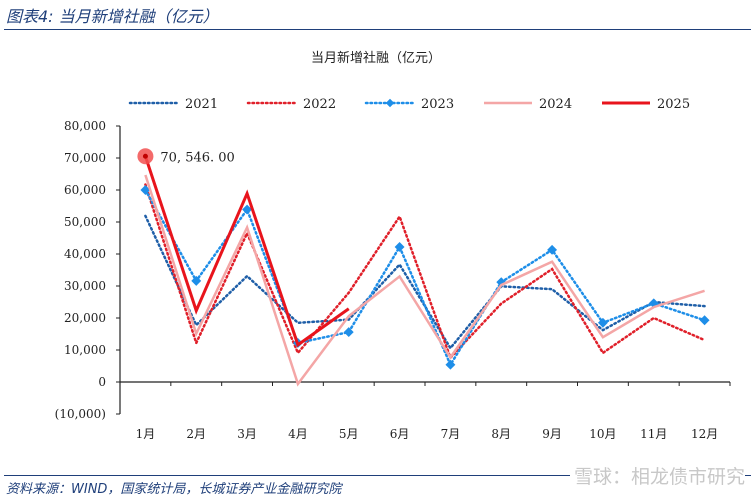 The height and width of the screenshot is (500, 753). I want to click on x-tick-label: 12月, so click(704, 434).